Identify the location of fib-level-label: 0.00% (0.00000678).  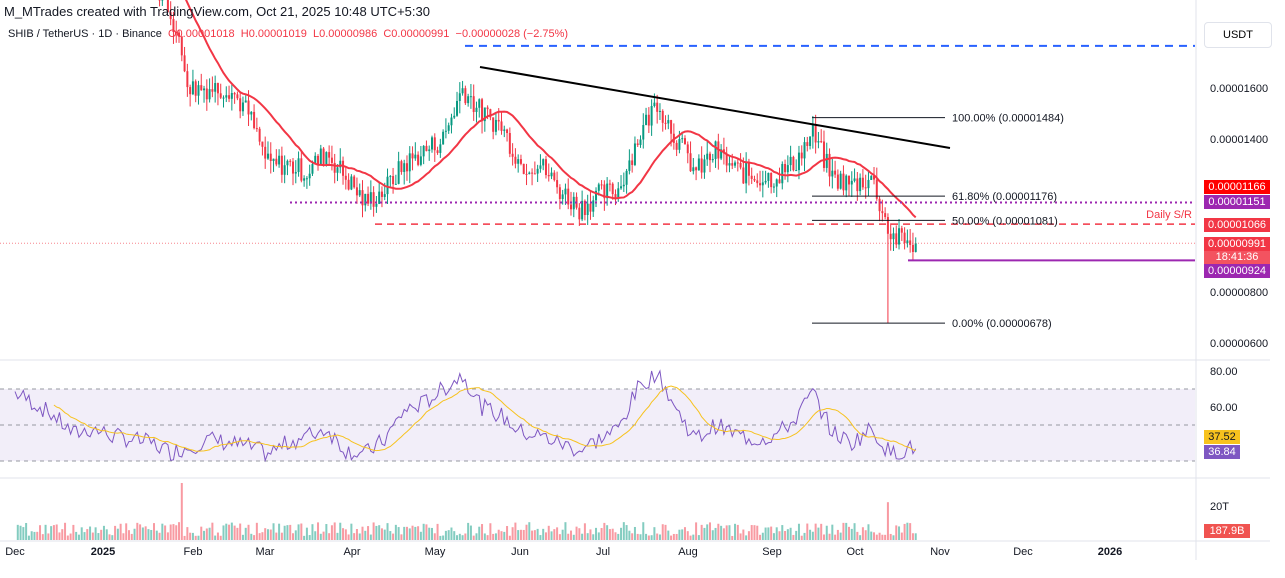
(1002, 324).